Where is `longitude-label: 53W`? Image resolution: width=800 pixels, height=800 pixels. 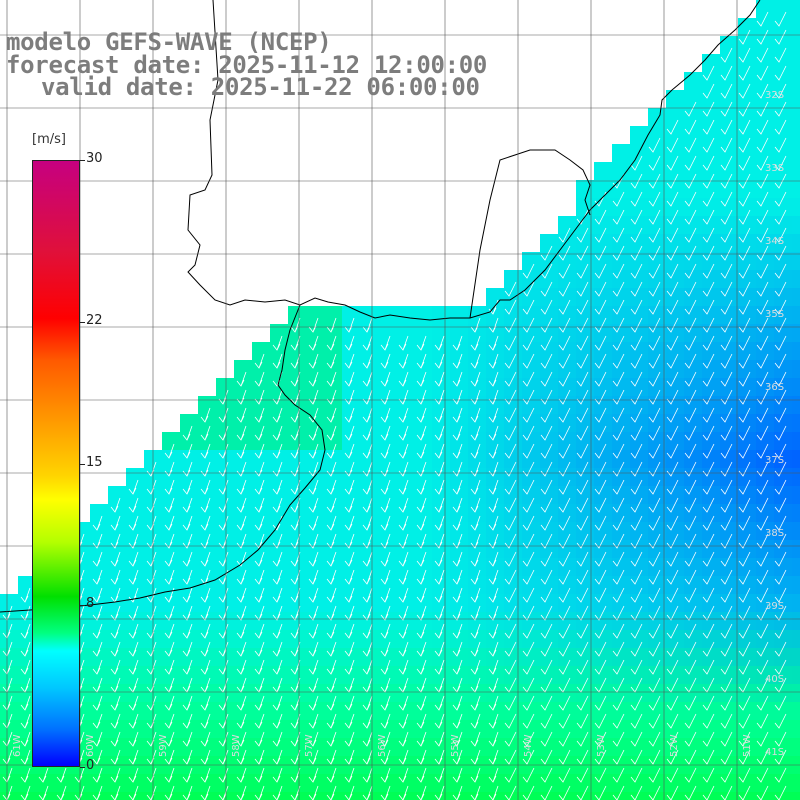 longitude-label: 53W is located at coordinates (601, 745).